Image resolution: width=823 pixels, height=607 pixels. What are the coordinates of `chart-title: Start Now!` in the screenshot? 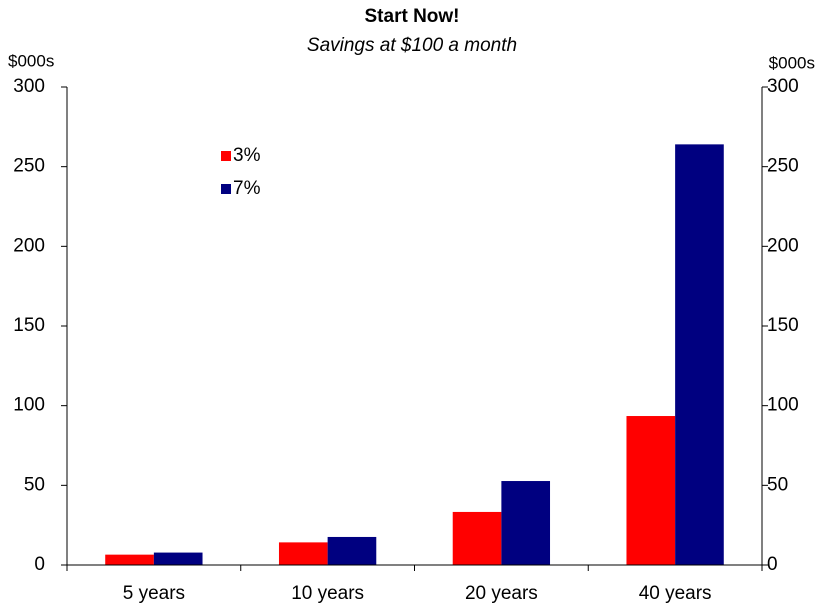 It's located at (412, 16).